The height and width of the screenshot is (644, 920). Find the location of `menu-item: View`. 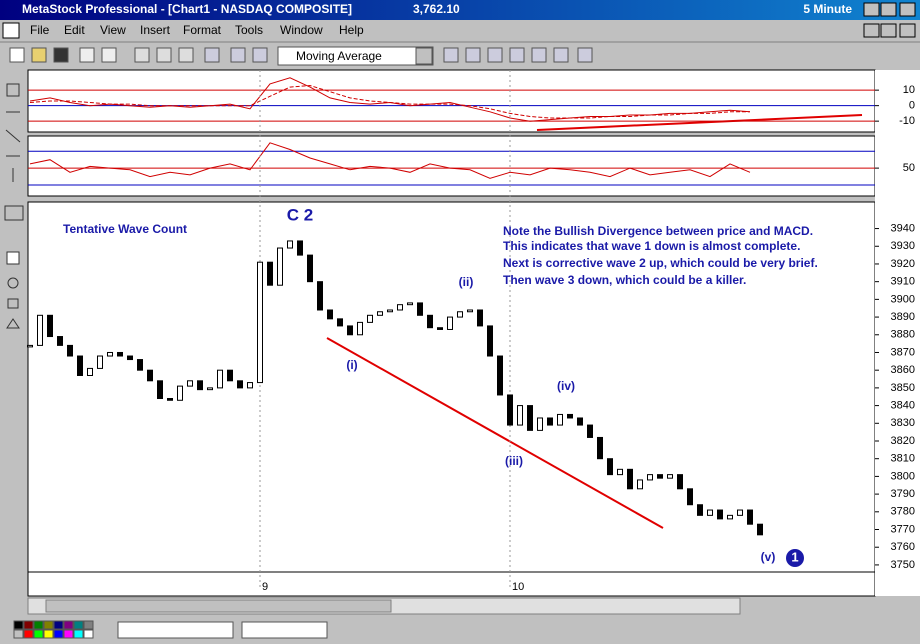

menu-item: View is located at coordinates (113, 30).